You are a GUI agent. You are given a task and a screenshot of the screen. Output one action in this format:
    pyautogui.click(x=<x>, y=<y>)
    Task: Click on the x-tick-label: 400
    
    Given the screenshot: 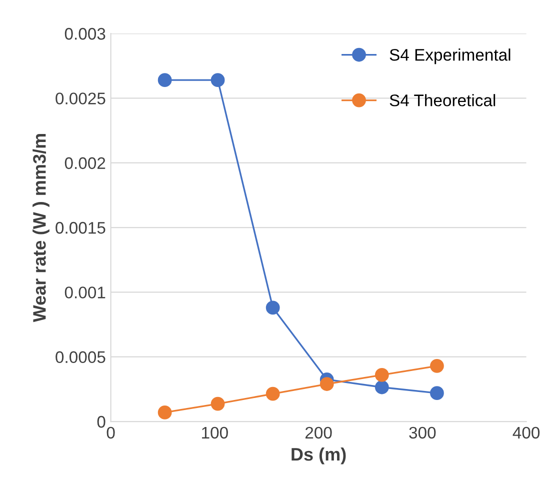 What is the action you would take?
    pyautogui.click(x=526, y=432)
    